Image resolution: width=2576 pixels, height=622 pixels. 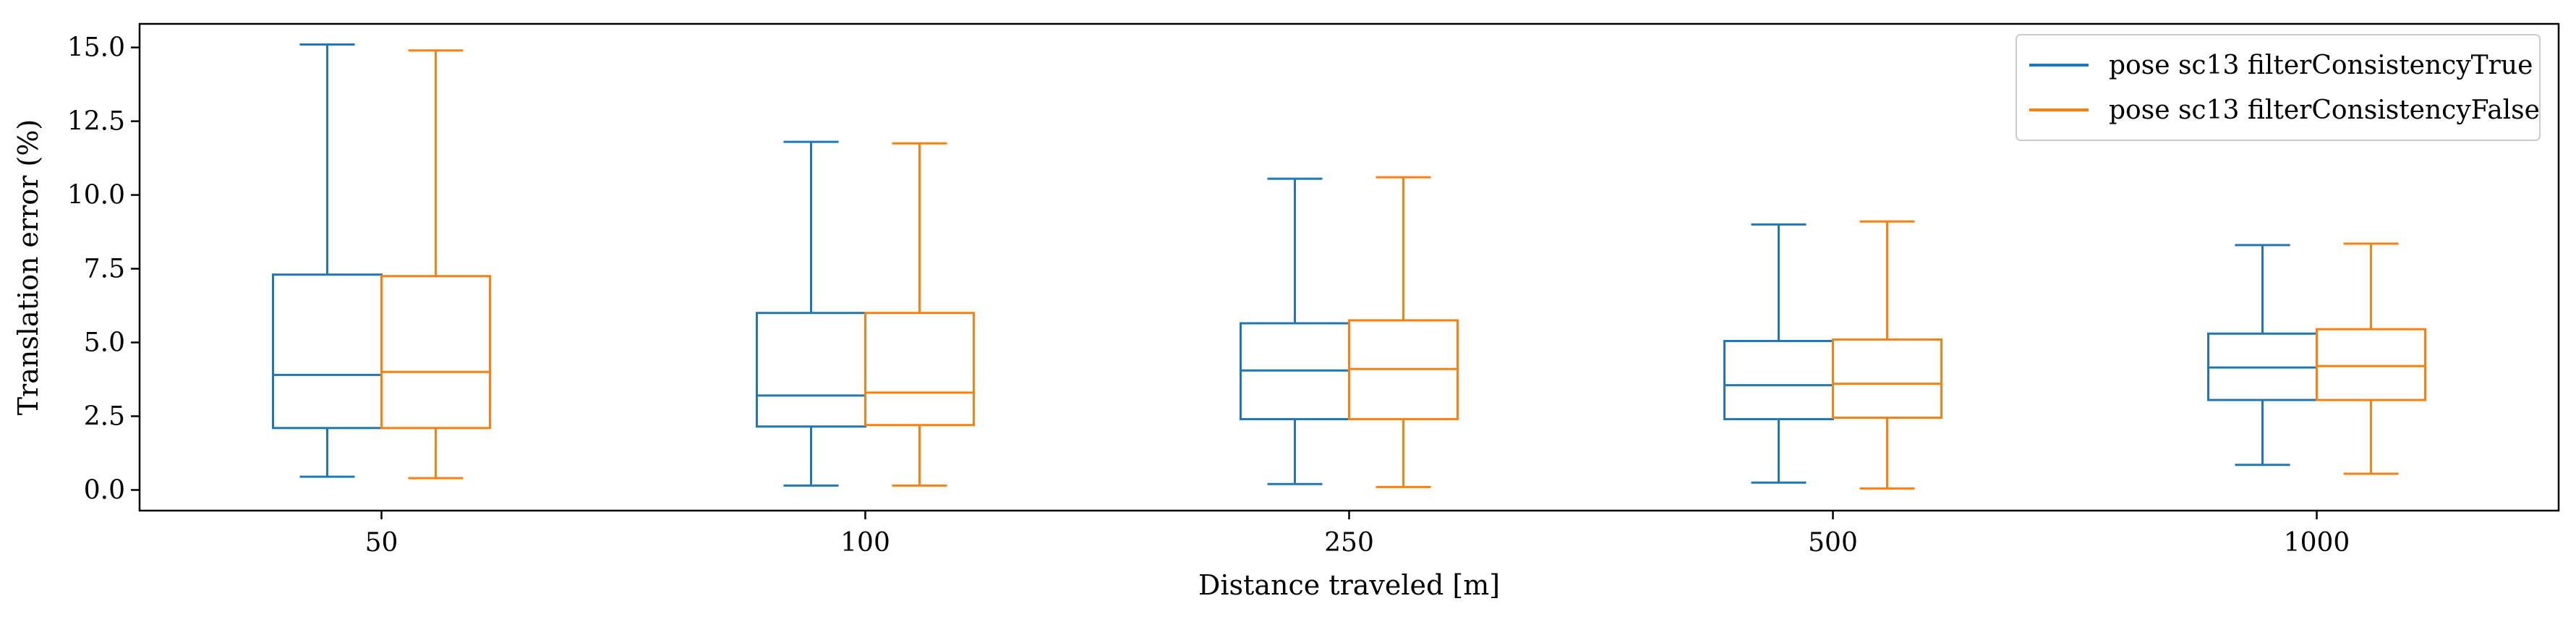 I want to click on x-tick-label: 500, so click(x=1833, y=543).